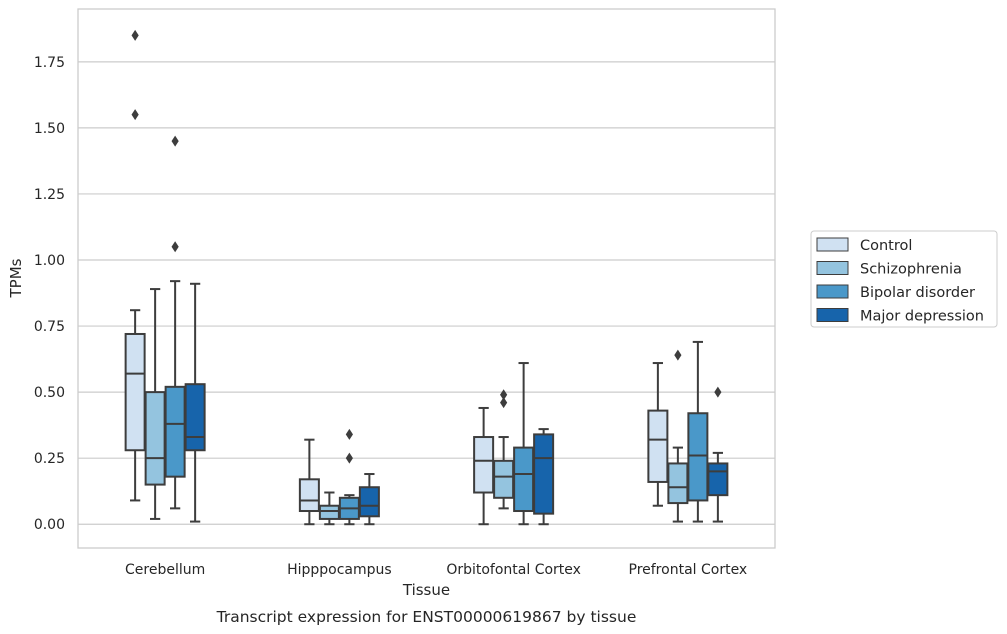  Describe the element at coordinates (49, 261) in the screenshot. I see `y-tick-label: 1.00` at that location.